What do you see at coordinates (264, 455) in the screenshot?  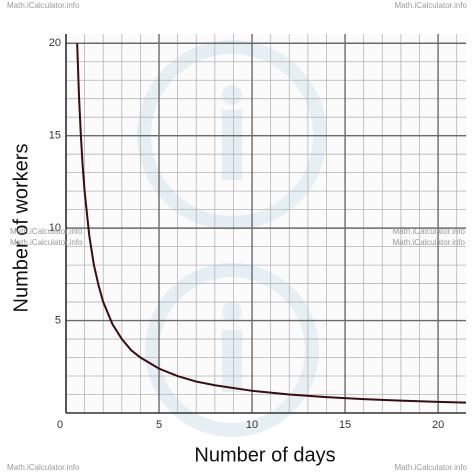 I see `x-axis-label: Number of days` at bounding box center [264, 455].